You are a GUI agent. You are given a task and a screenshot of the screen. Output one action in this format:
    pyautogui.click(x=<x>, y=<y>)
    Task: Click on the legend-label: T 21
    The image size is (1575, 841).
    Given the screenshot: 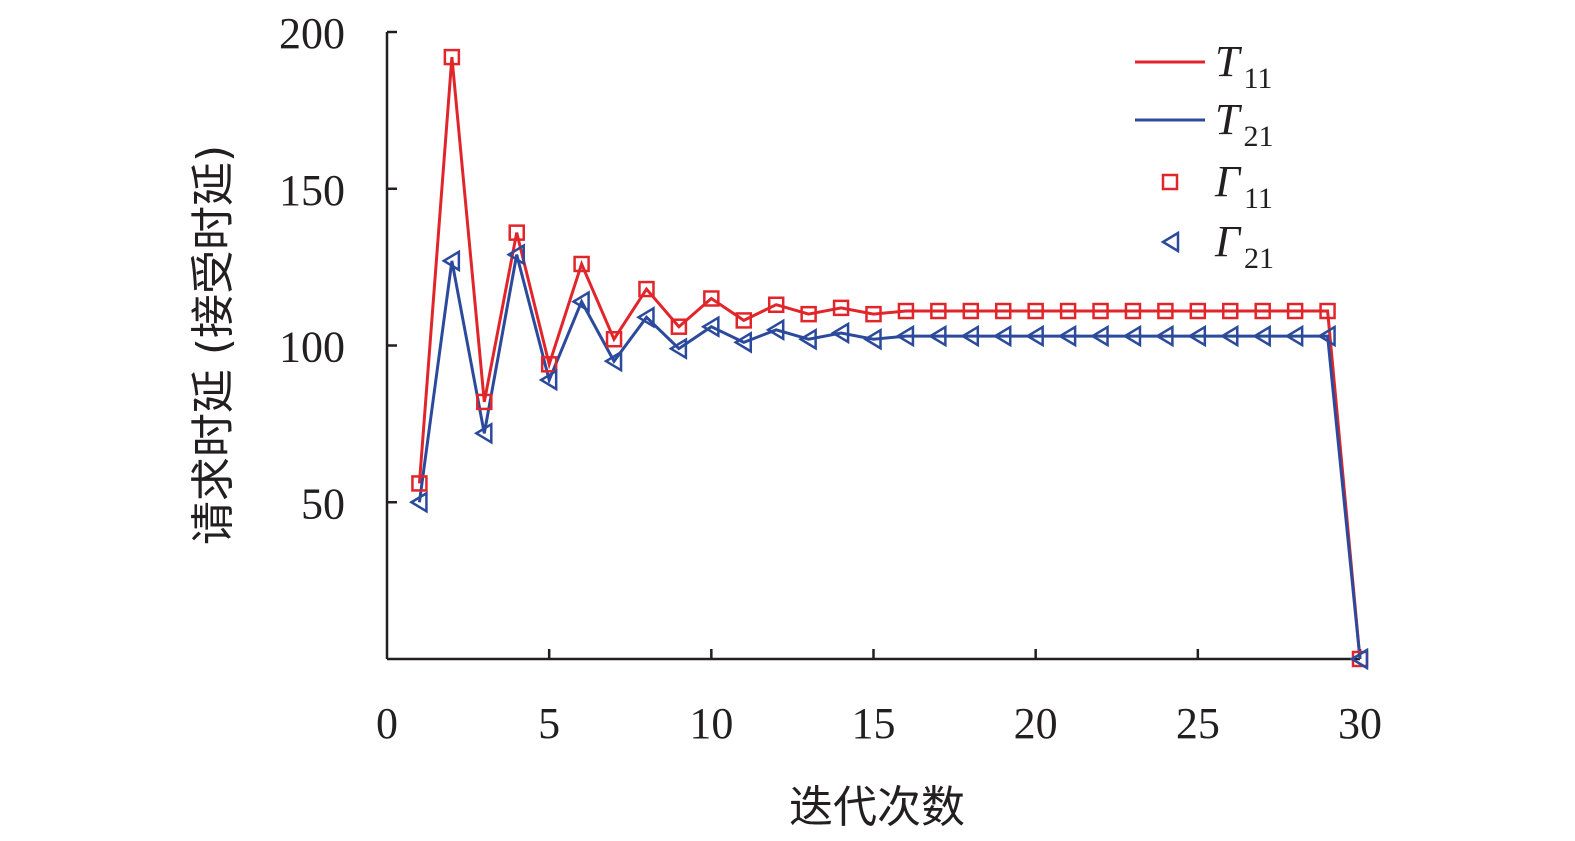 What is the action you would take?
    pyautogui.click(x=1244, y=124)
    